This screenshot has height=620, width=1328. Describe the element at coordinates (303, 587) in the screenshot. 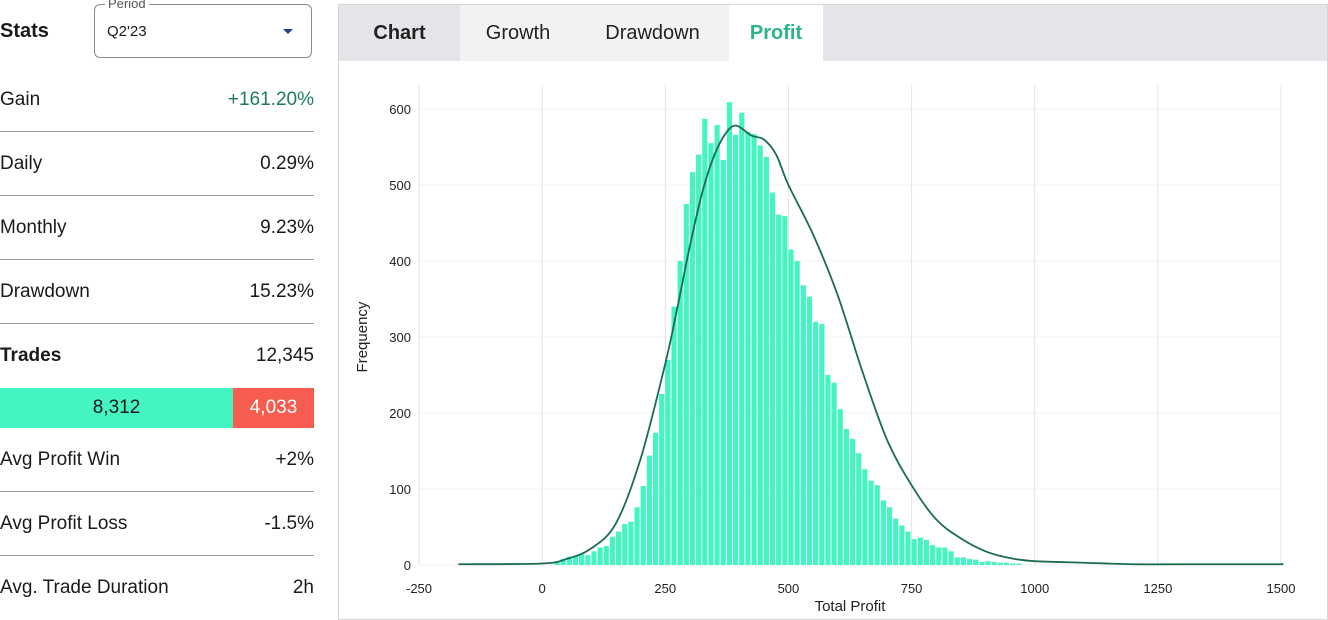

I see `stat-value: 2h` at that location.